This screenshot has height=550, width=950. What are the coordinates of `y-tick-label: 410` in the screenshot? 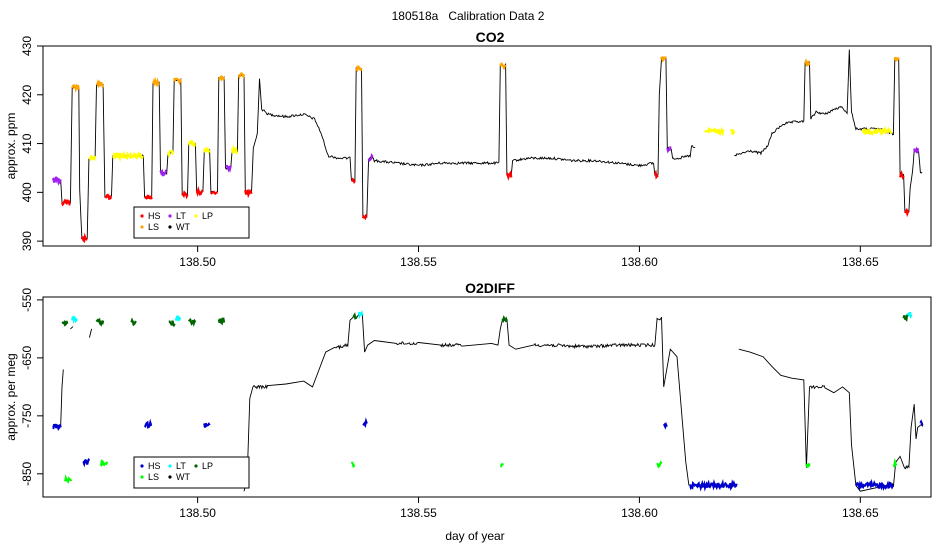 It's located at (27, 143).